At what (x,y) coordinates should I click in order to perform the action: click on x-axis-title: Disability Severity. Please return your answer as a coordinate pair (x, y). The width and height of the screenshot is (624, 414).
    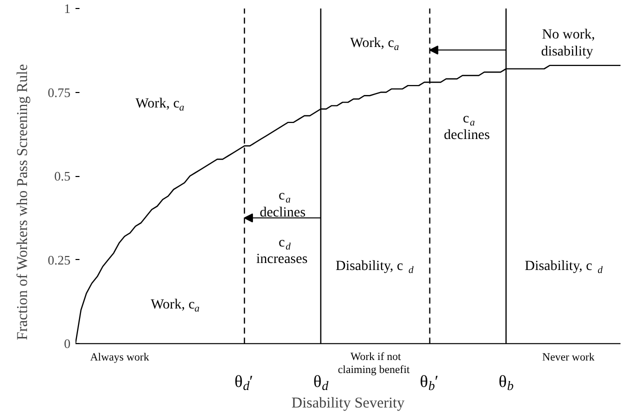
    Looking at the image, I should click on (348, 404).